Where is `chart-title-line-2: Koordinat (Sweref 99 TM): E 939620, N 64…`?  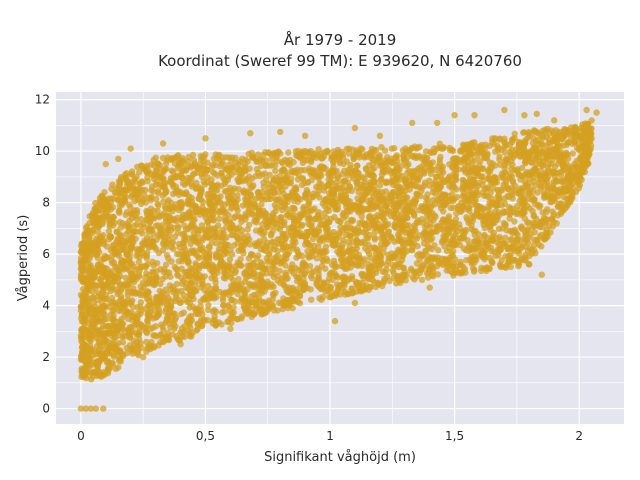 chart-title-line-2: Koordinat (Sweref 99 TM): E 939620, N 64… is located at coordinates (340, 61).